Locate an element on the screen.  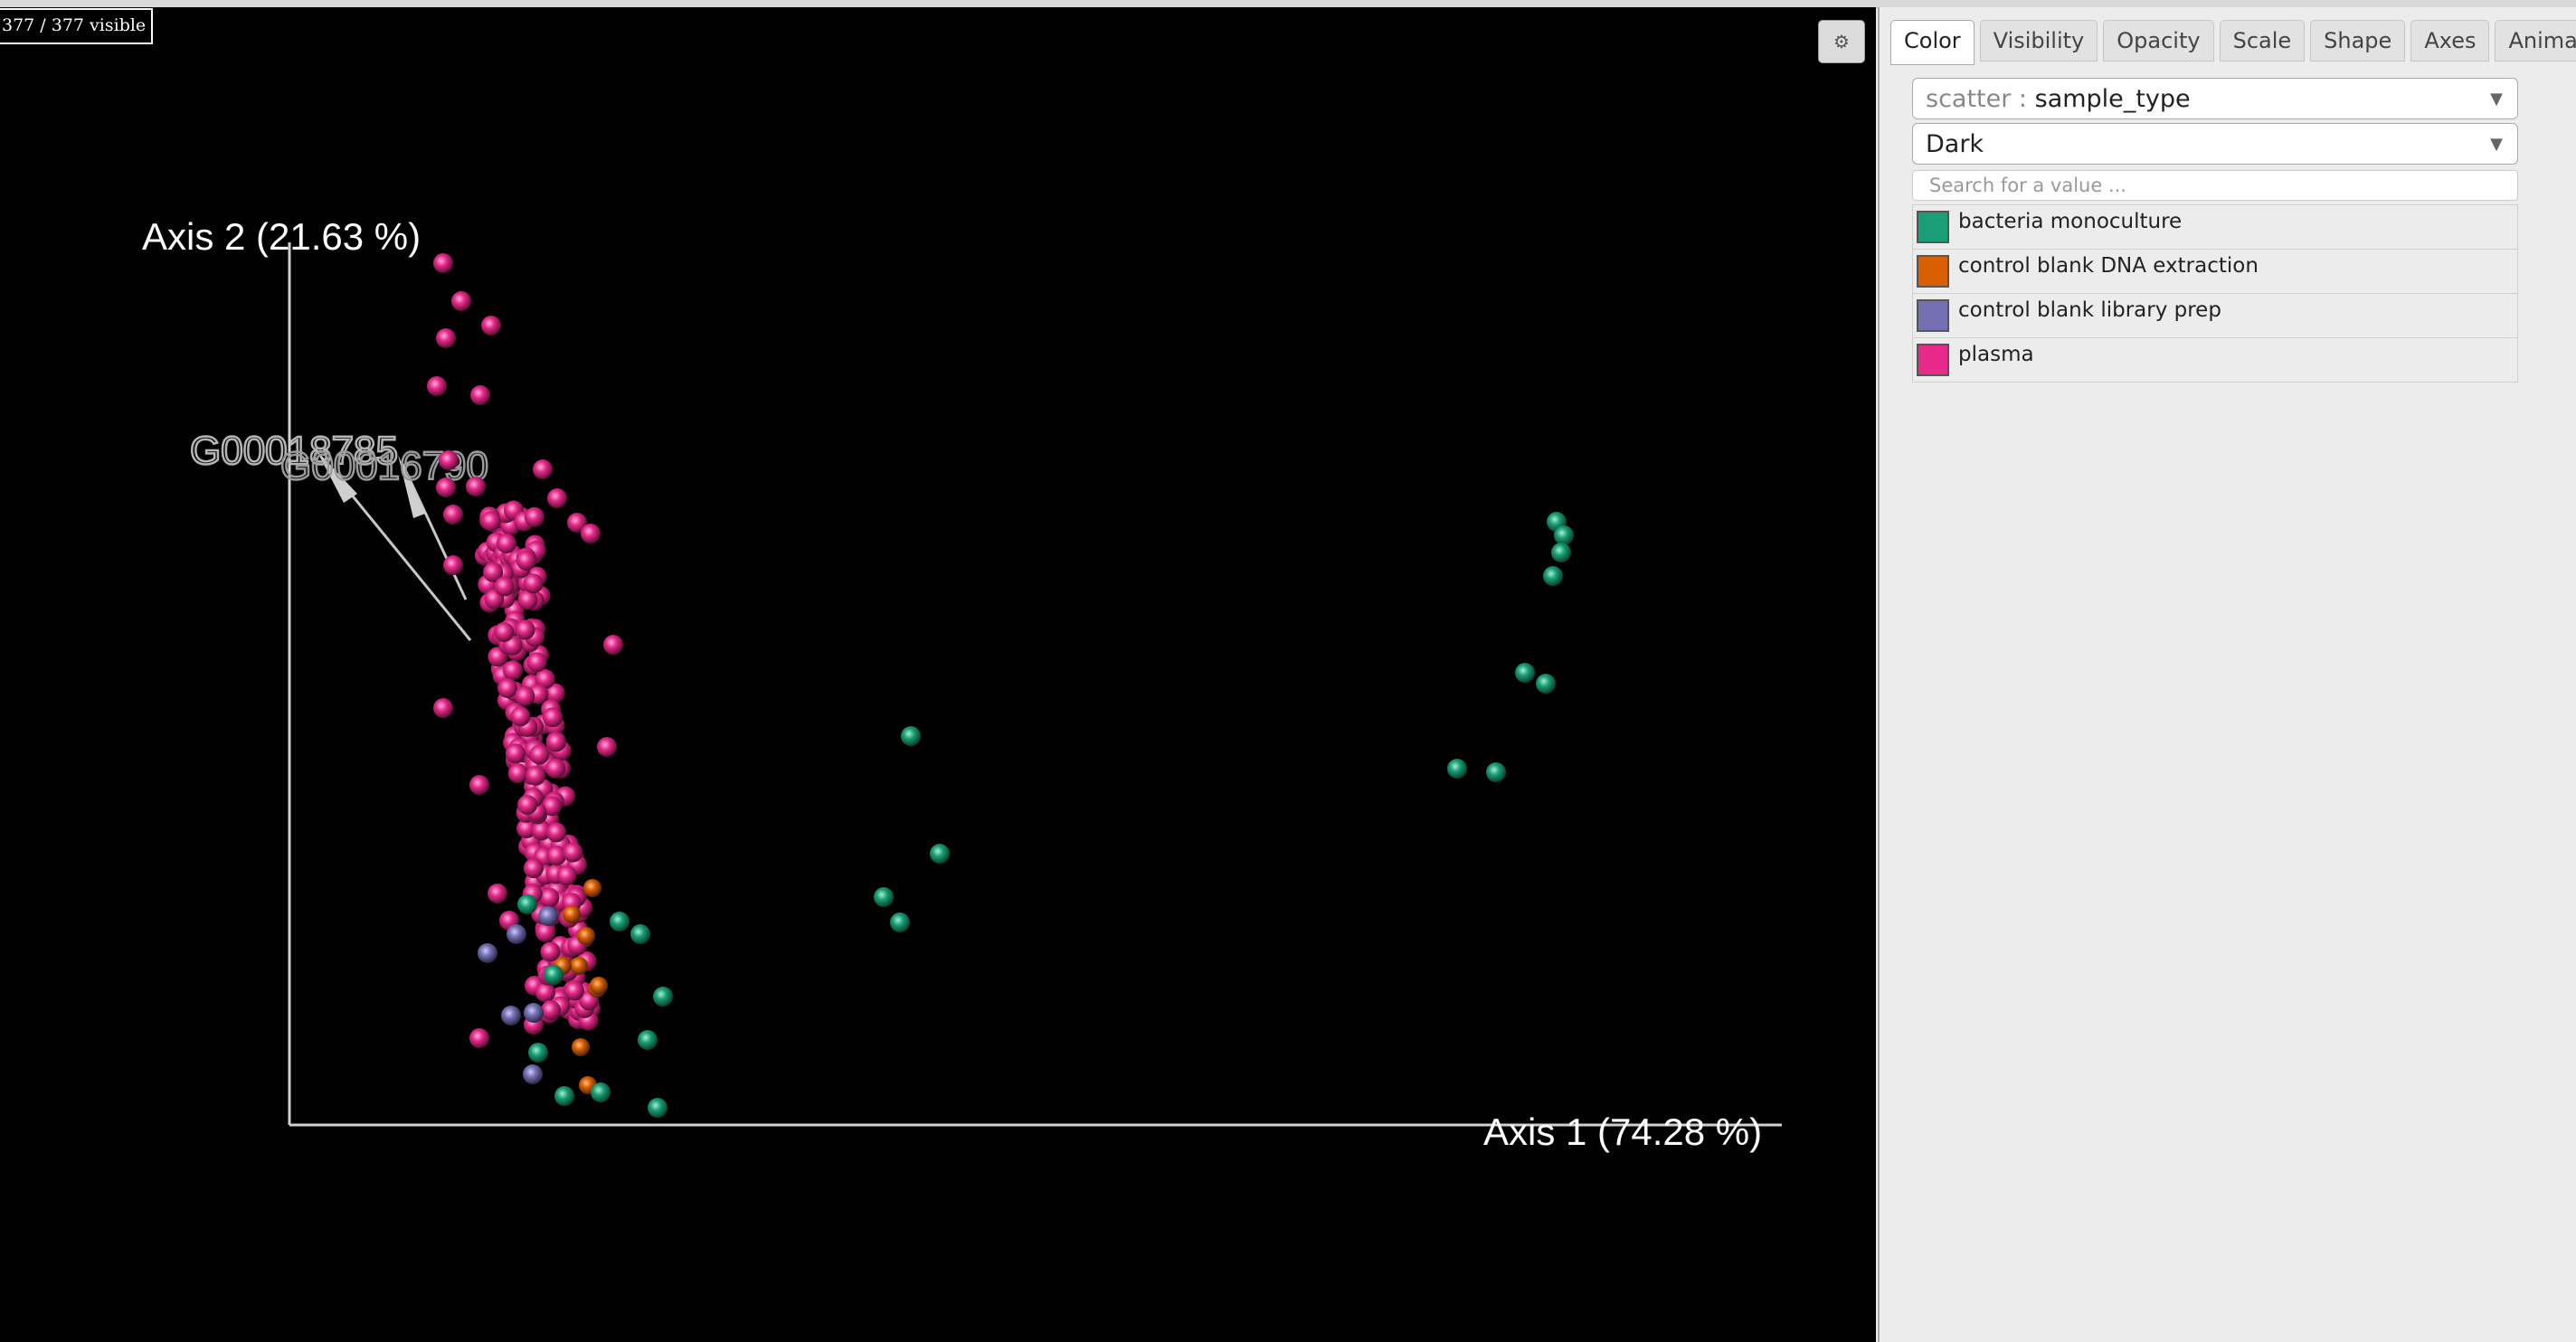
colormap-select: Dark ▼ is located at coordinates (2215, 144).